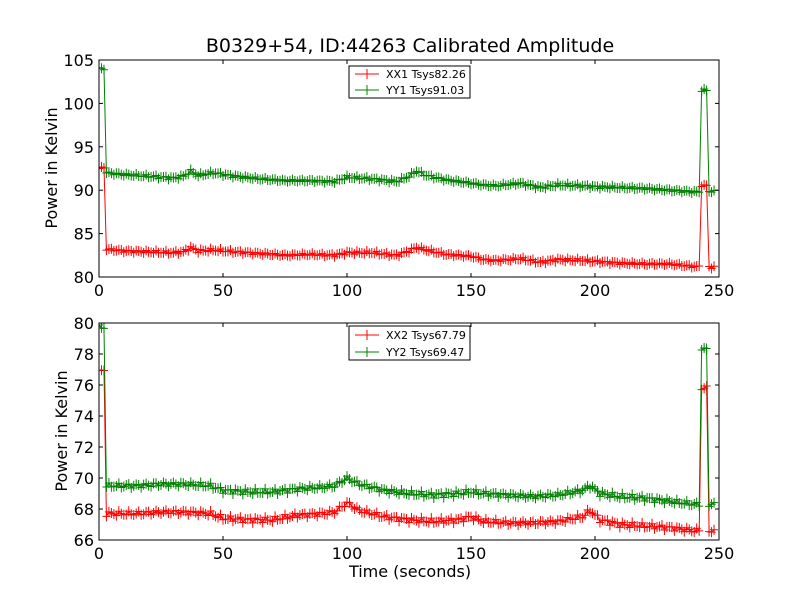 This screenshot has height=600, width=800. Describe the element at coordinates (409, 571) in the screenshot. I see `x-axis-label: Time (seconds)` at that location.